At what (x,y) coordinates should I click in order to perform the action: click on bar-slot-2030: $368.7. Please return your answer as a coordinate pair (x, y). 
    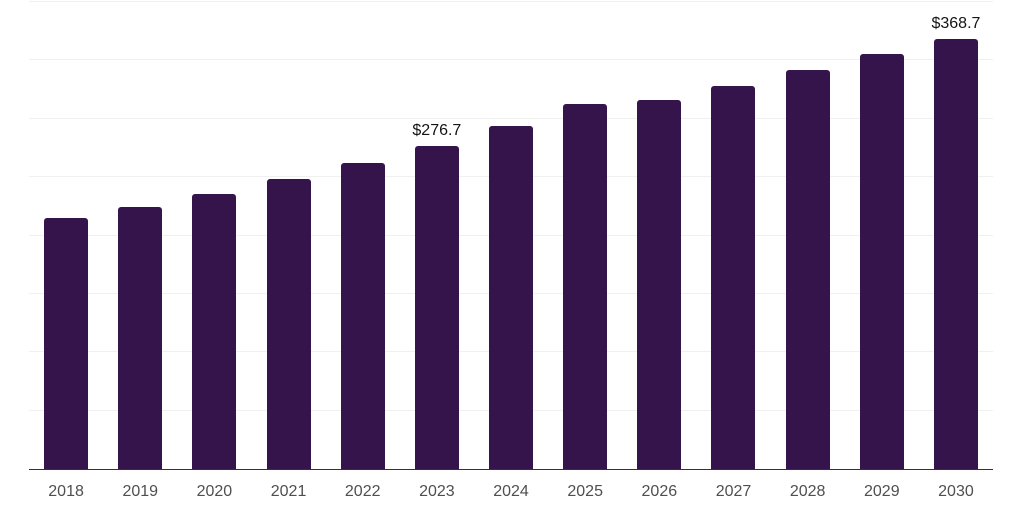
    Looking at the image, I should click on (956, 235).